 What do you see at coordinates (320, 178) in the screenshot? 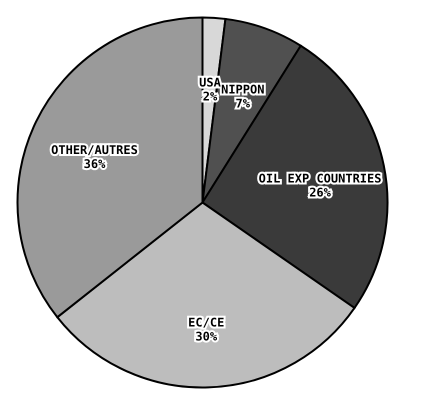
I see `slice-label: OIL EXP COUNTRIES` at bounding box center [320, 178].